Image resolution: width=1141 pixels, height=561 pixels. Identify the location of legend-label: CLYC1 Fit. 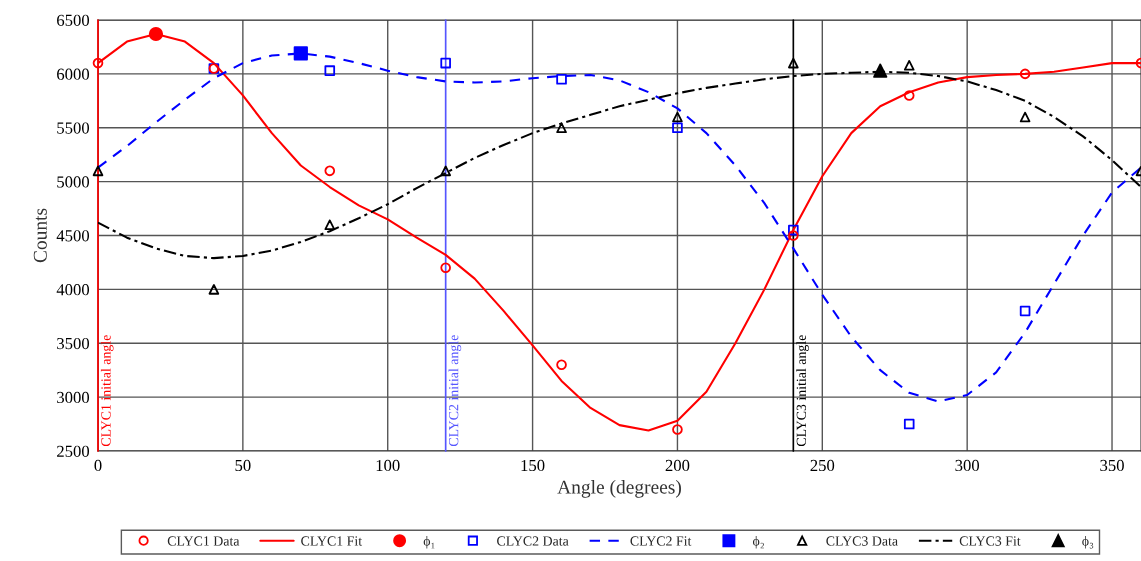
(332, 541).